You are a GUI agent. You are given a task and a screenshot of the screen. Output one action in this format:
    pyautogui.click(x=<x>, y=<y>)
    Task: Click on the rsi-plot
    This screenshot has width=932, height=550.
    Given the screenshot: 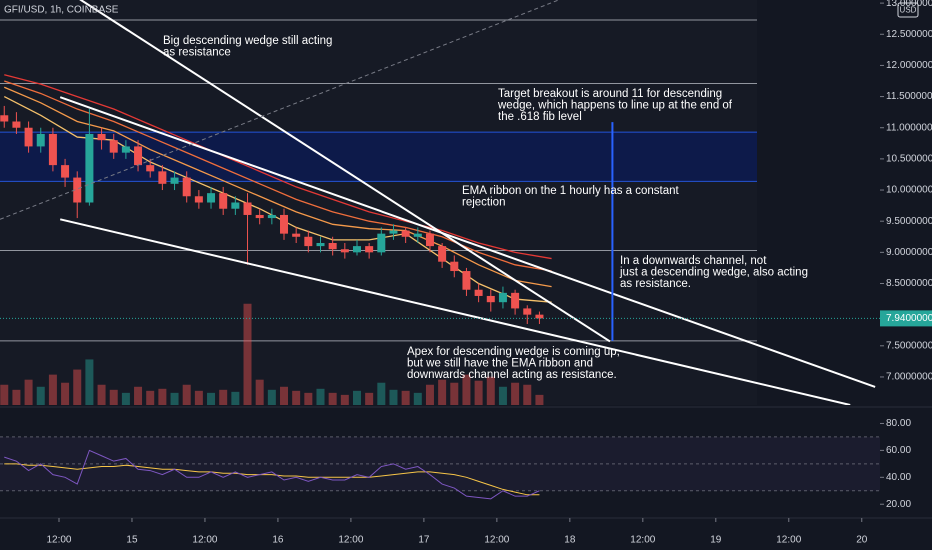 What is the action you would take?
    pyautogui.click(x=440, y=468)
    